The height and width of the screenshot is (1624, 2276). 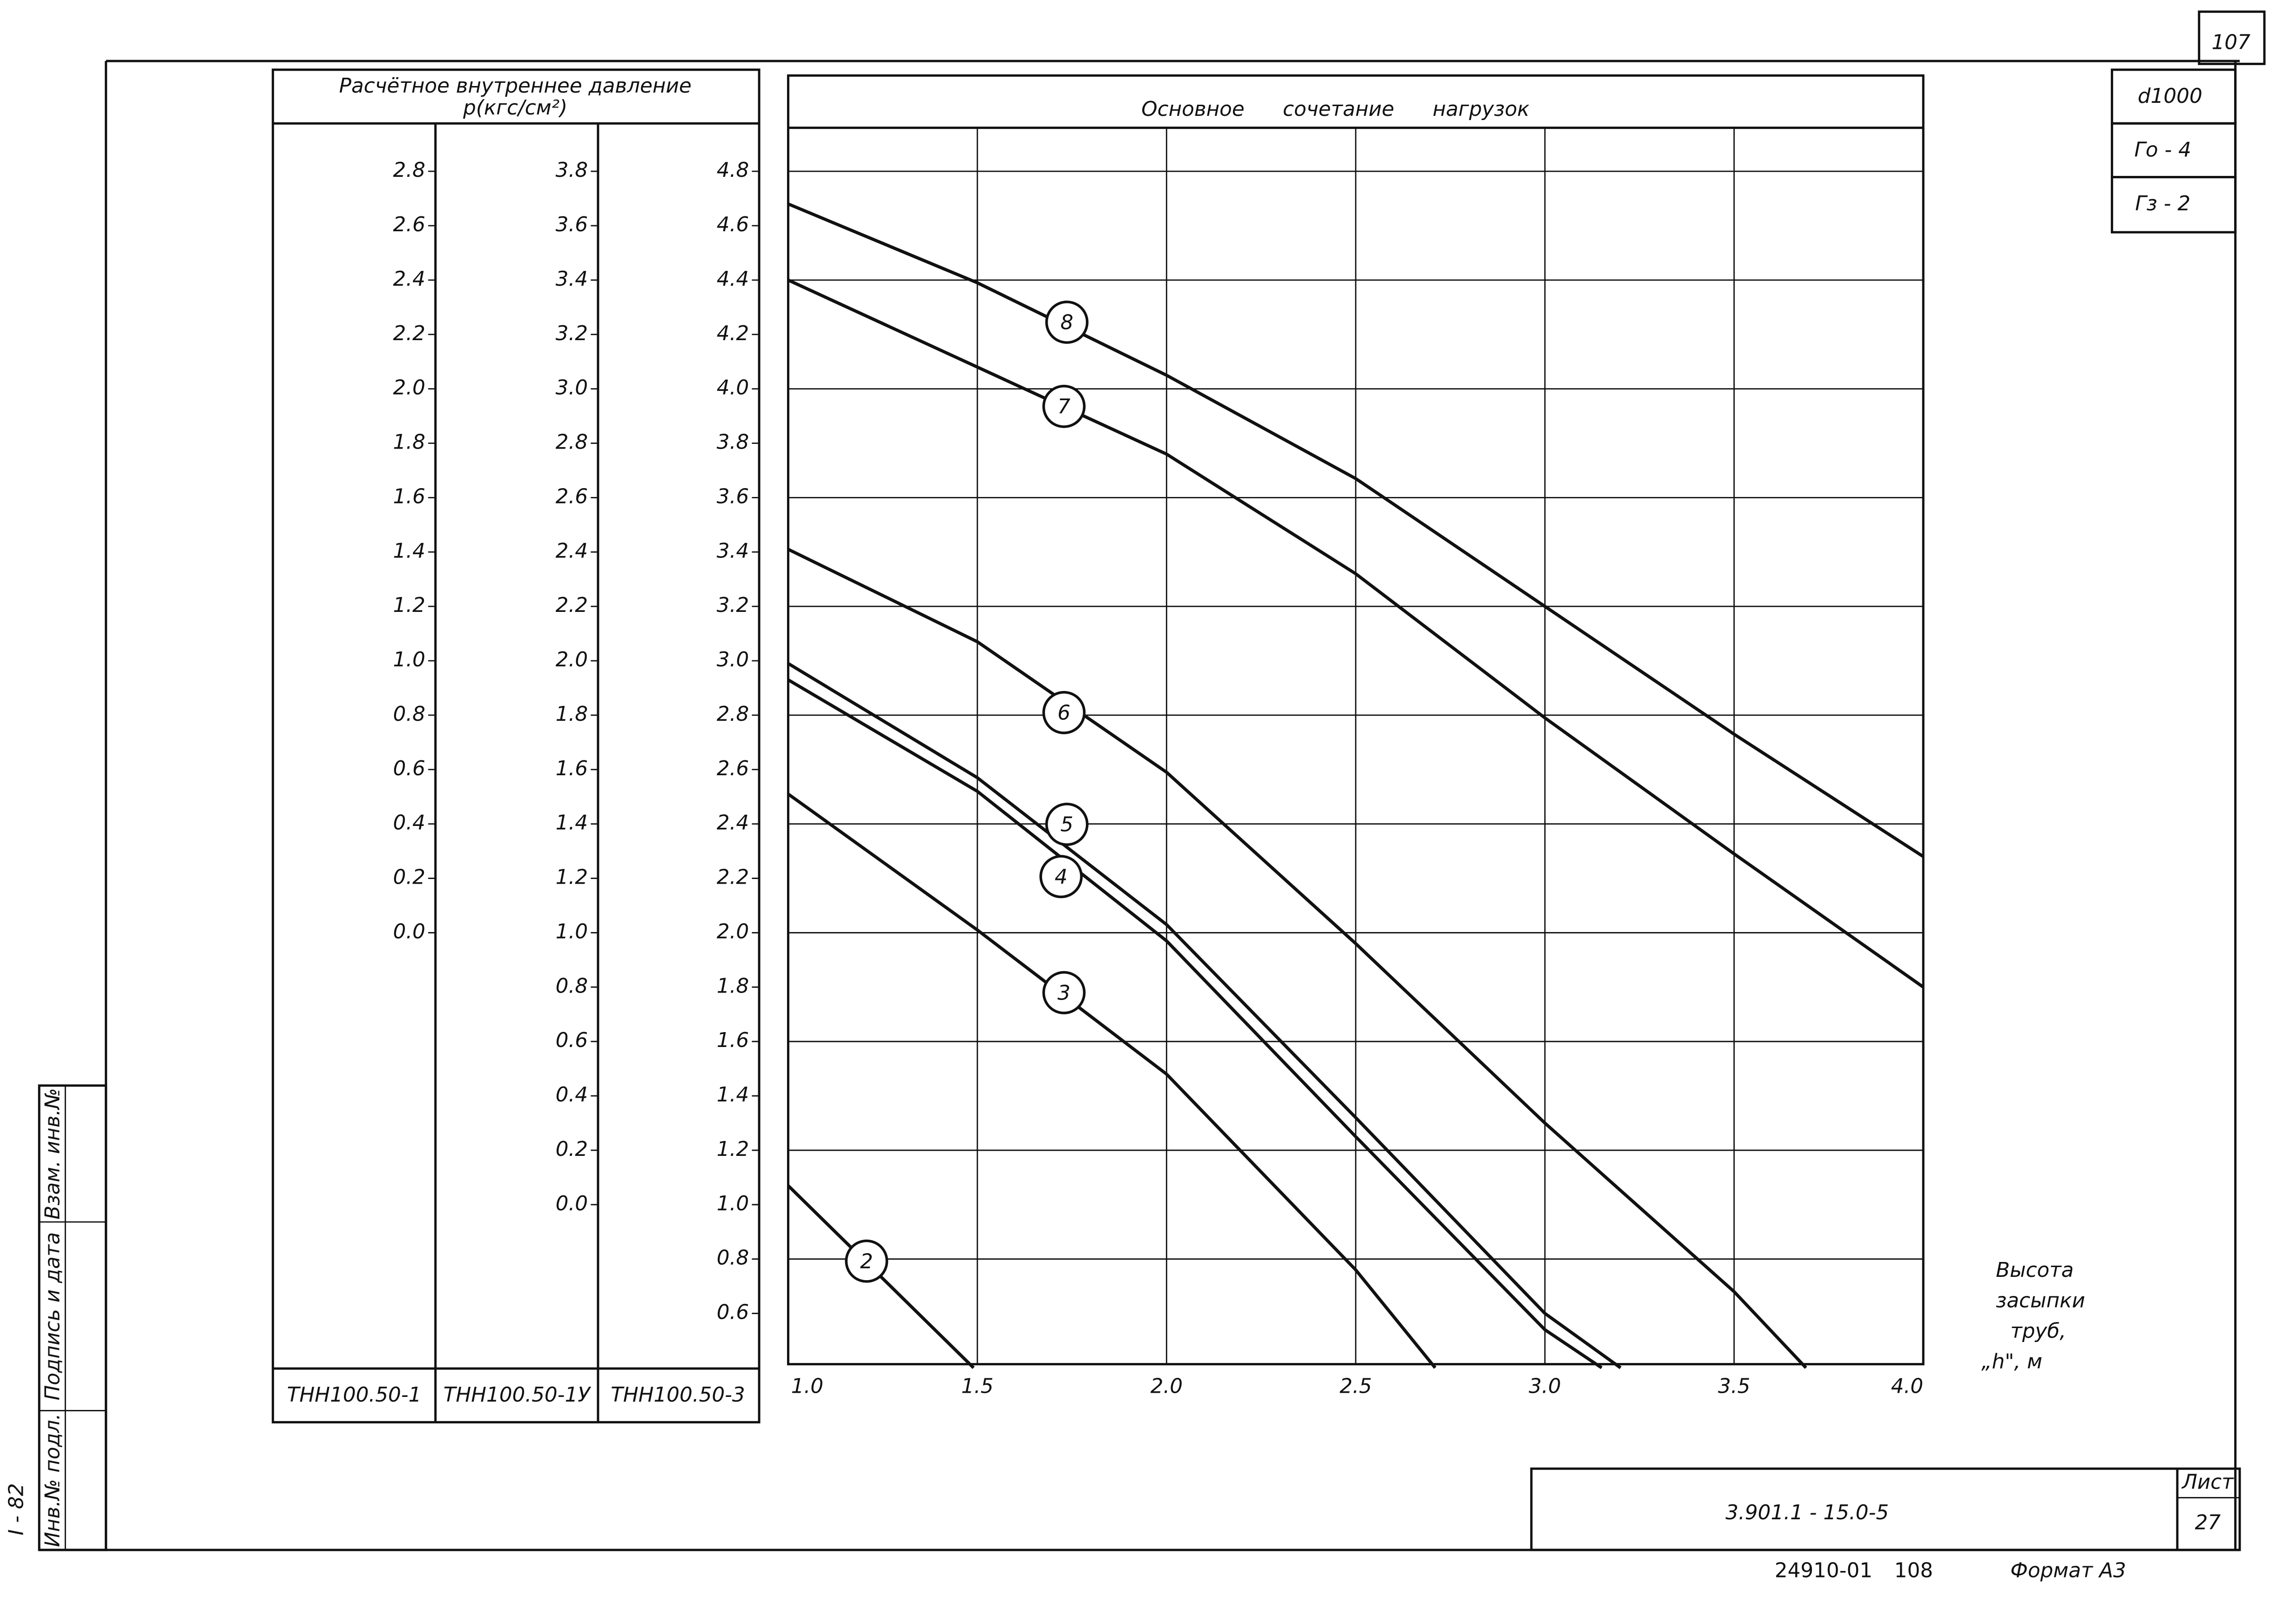 I want to click on curve-label: 4, so click(x=1061, y=877).